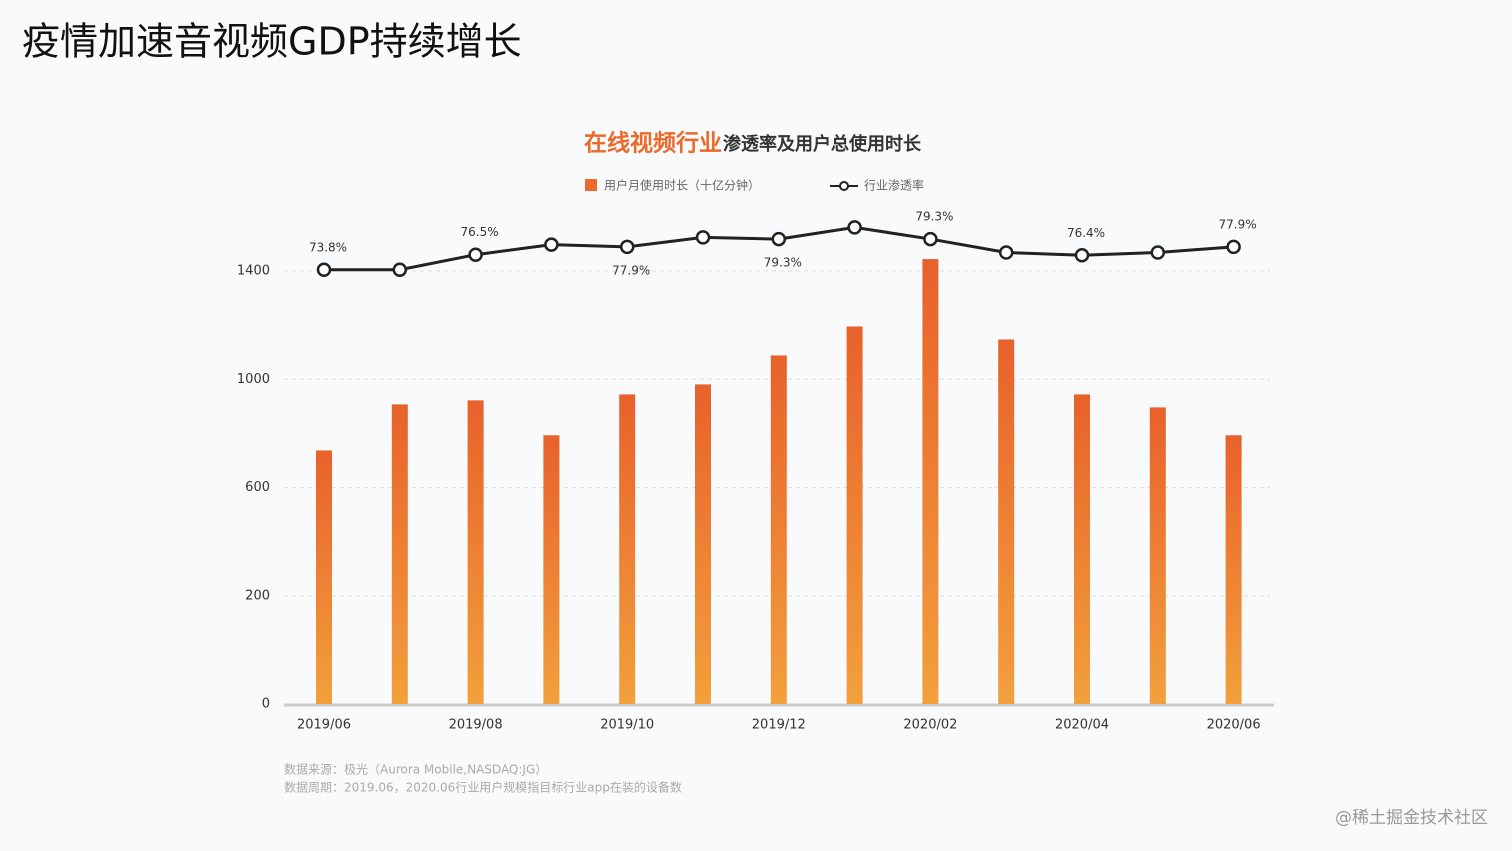 The height and width of the screenshot is (851, 1512). I want to click on legend-label: 用户月使用时长（十亿分钟）, so click(682, 185).